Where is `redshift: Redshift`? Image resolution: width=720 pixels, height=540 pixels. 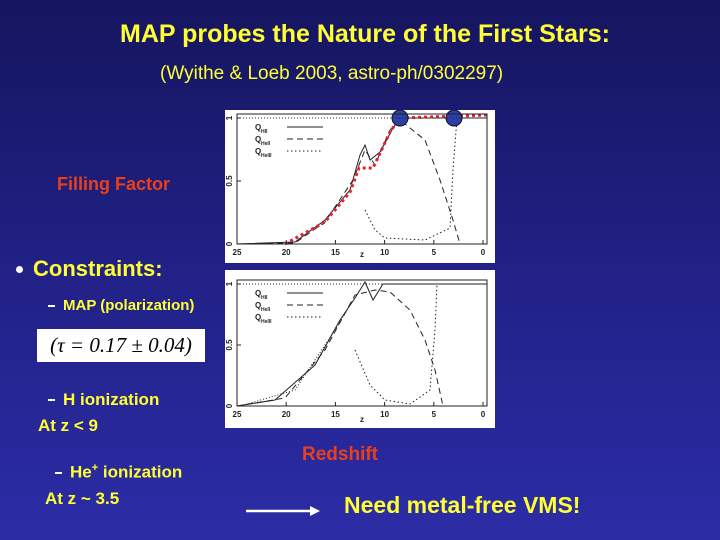
redshift: Redshift is located at coordinates (340, 454).